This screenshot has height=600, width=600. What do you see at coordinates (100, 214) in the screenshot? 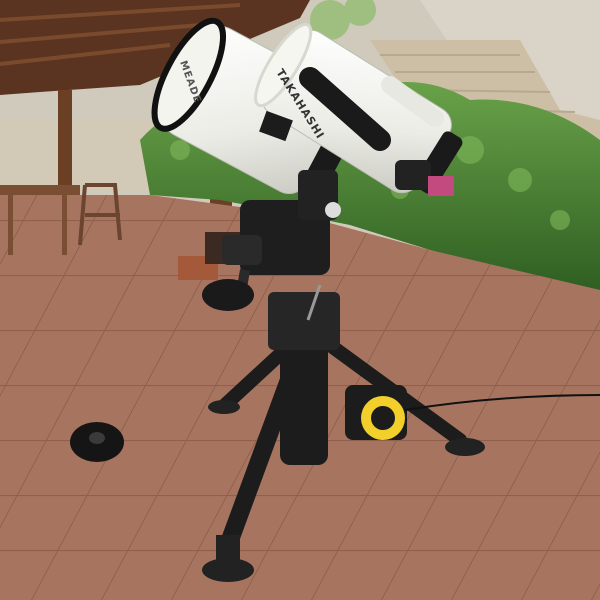
I see `patio-chair` at bounding box center [100, 214].